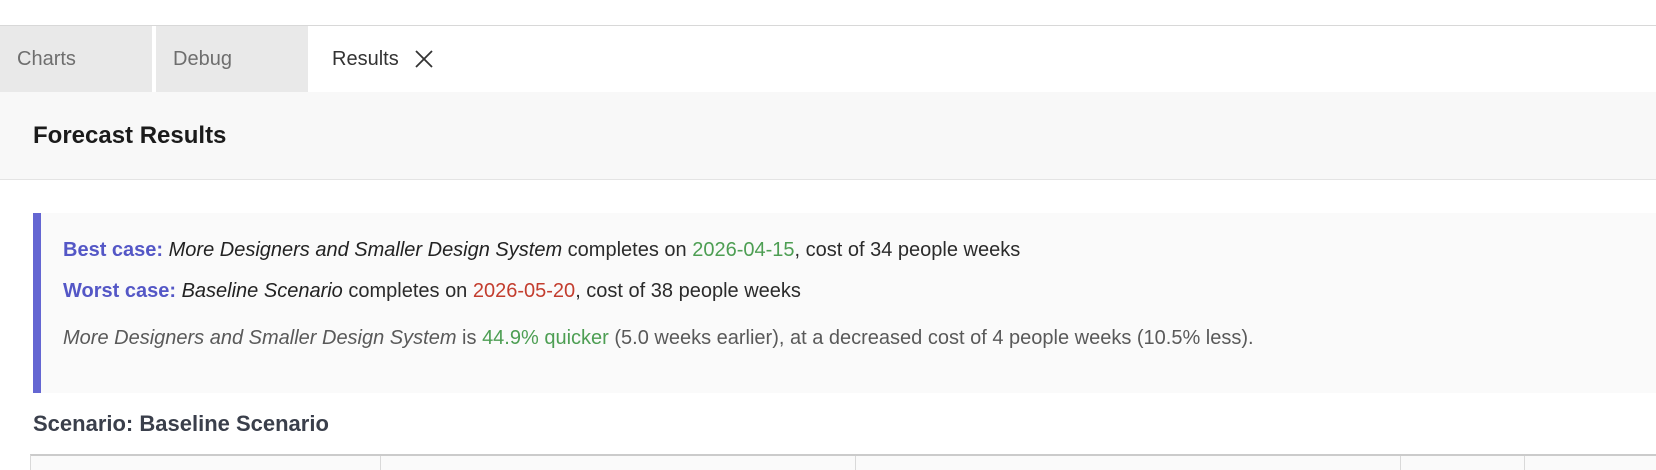 The height and width of the screenshot is (470, 1656). I want to click on best-case-label: Best case:, so click(113, 250).